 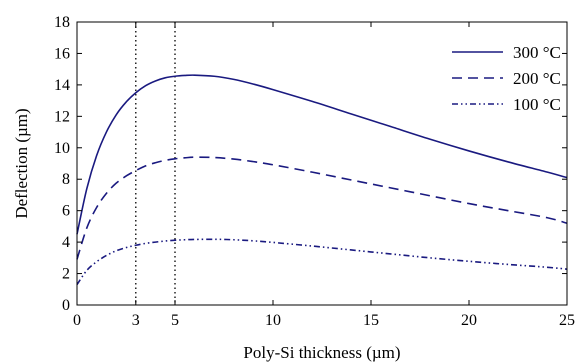 What do you see at coordinates (537, 104) in the screenshot?
I see `legend-label-3: 100 °C` at bounding box center [537, 104].